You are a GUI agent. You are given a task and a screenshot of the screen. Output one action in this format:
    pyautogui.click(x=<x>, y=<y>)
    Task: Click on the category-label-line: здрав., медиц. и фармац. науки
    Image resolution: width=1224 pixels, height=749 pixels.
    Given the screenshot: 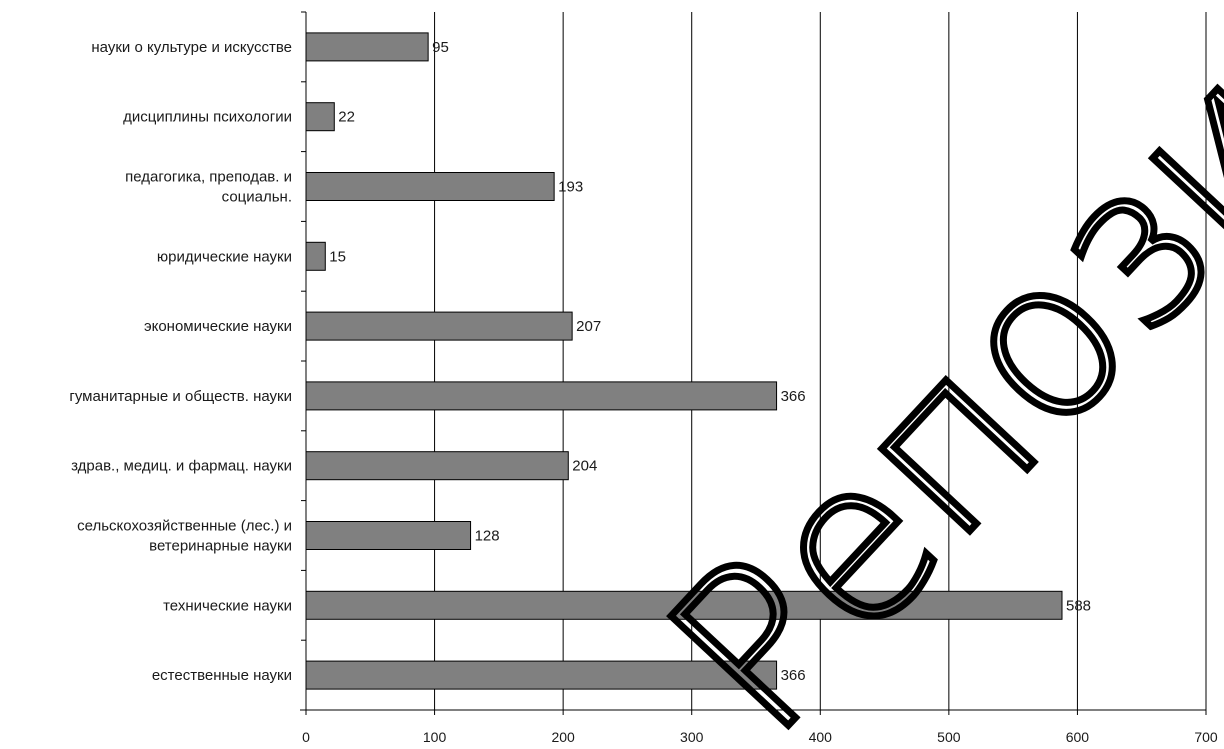 What is the action you would take?
    pyautogui.click(x=181, y=466)
    